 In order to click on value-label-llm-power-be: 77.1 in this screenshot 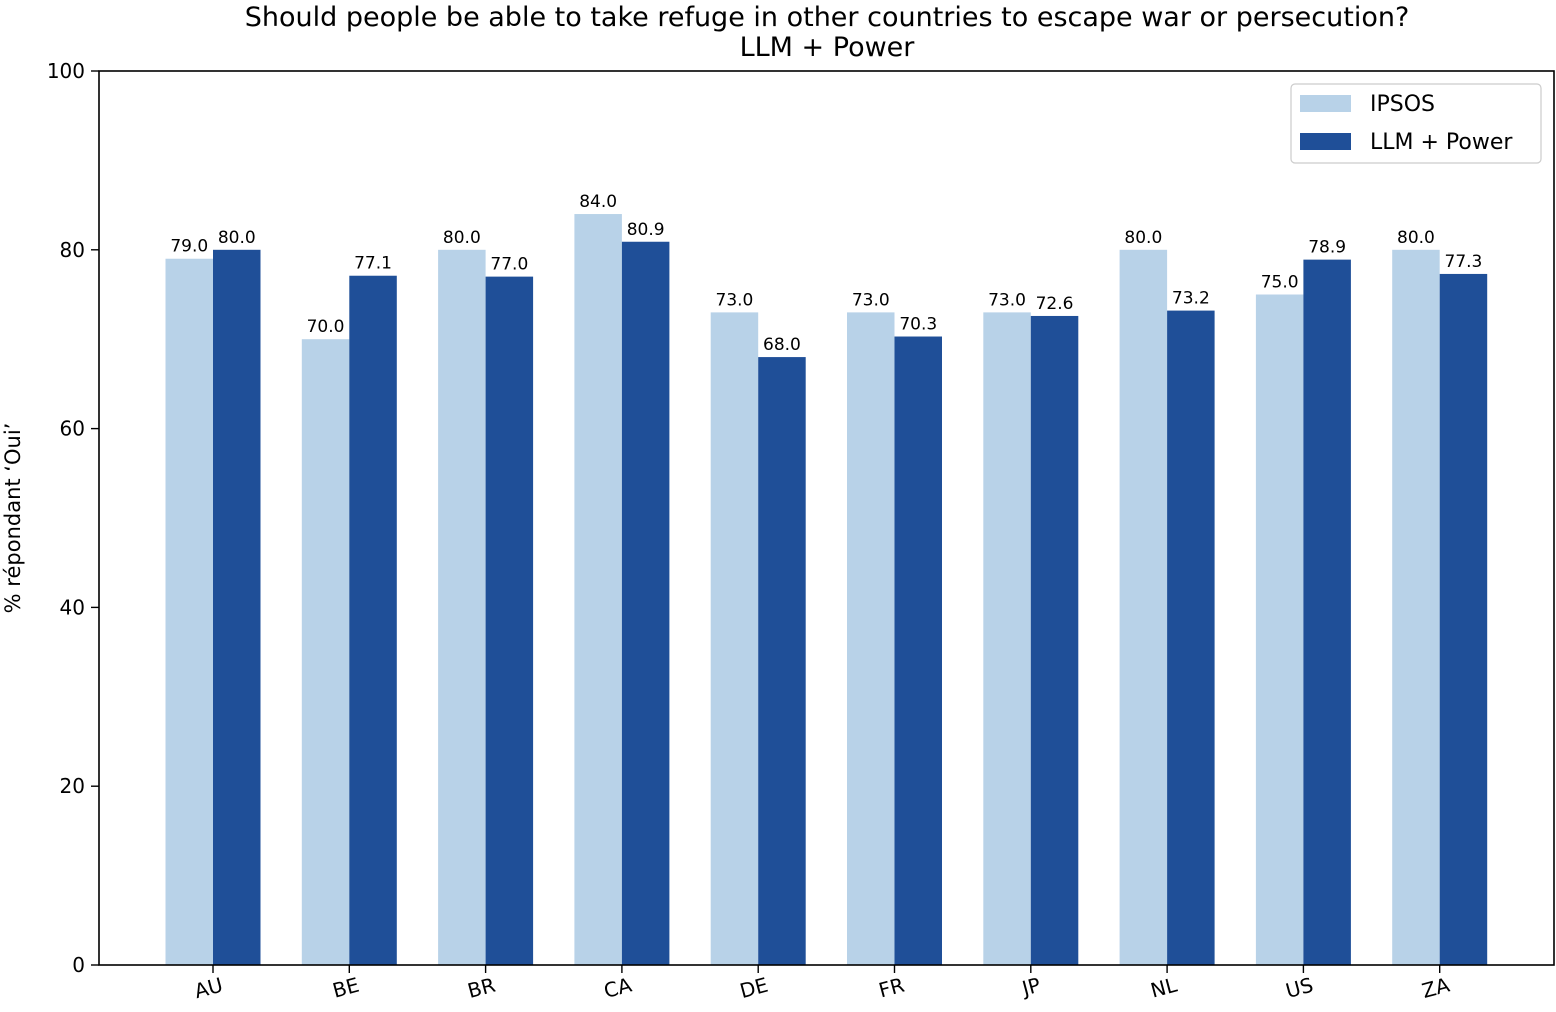, I will do `click(373, 264)`.